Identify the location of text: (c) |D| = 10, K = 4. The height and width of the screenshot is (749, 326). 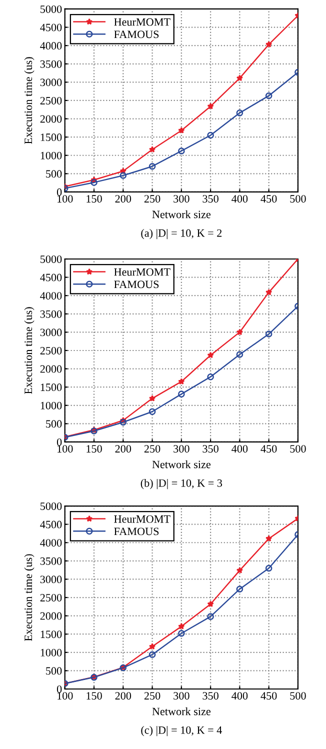
(181, 731).